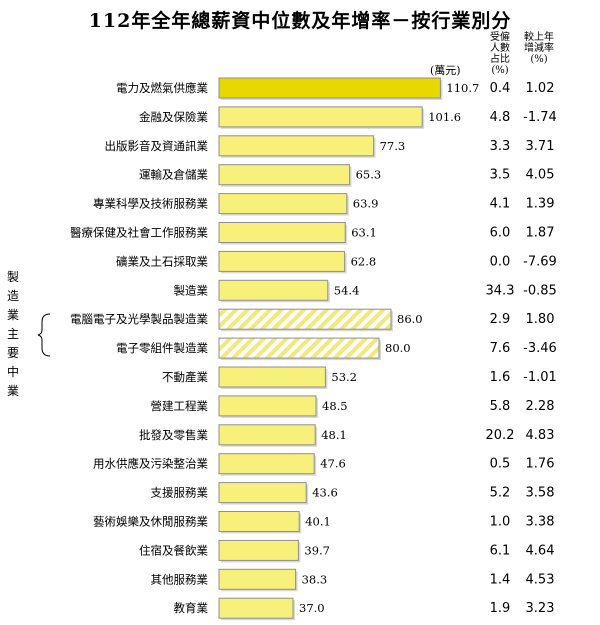 Image resolution: width=600 pixels, height=625 pixels. I want to click on annual-change-value: 3.71, so click(540, 146).